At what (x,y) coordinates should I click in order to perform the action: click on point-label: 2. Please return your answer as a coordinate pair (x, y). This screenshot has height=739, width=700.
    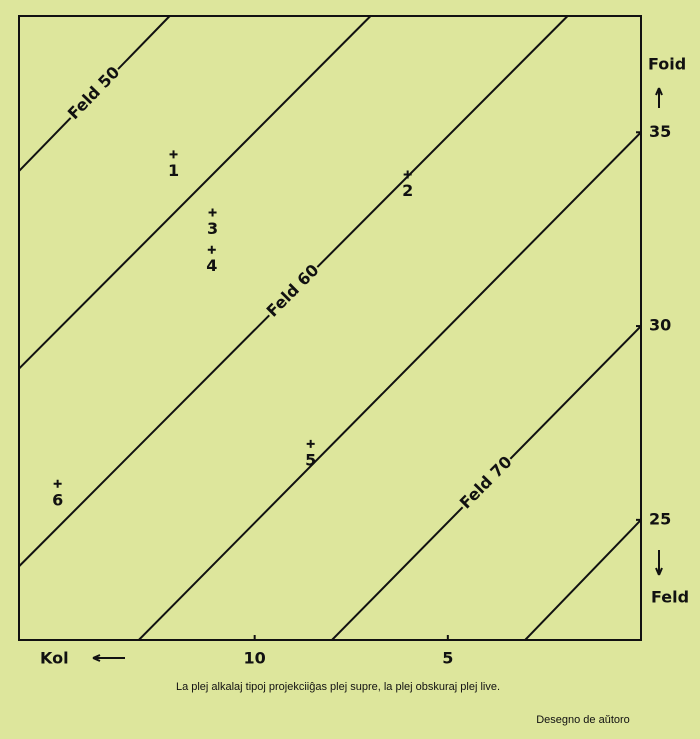
    Looking at the image, I should click on (407, 190).